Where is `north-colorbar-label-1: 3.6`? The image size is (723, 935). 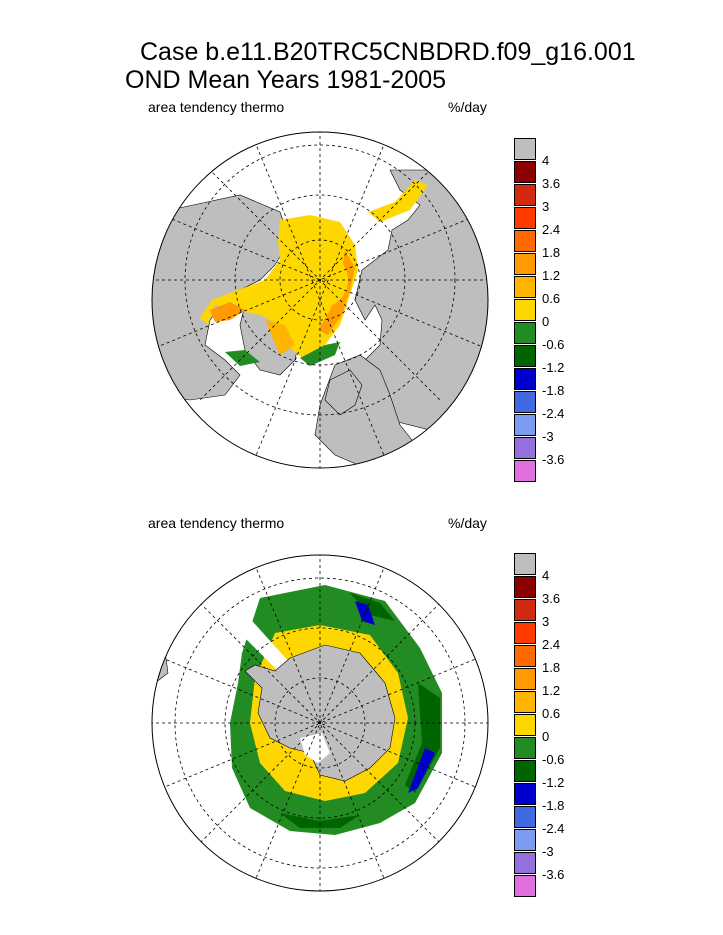
north-colorbar-label-1: 3.6 is located at coordinates (551, 183).